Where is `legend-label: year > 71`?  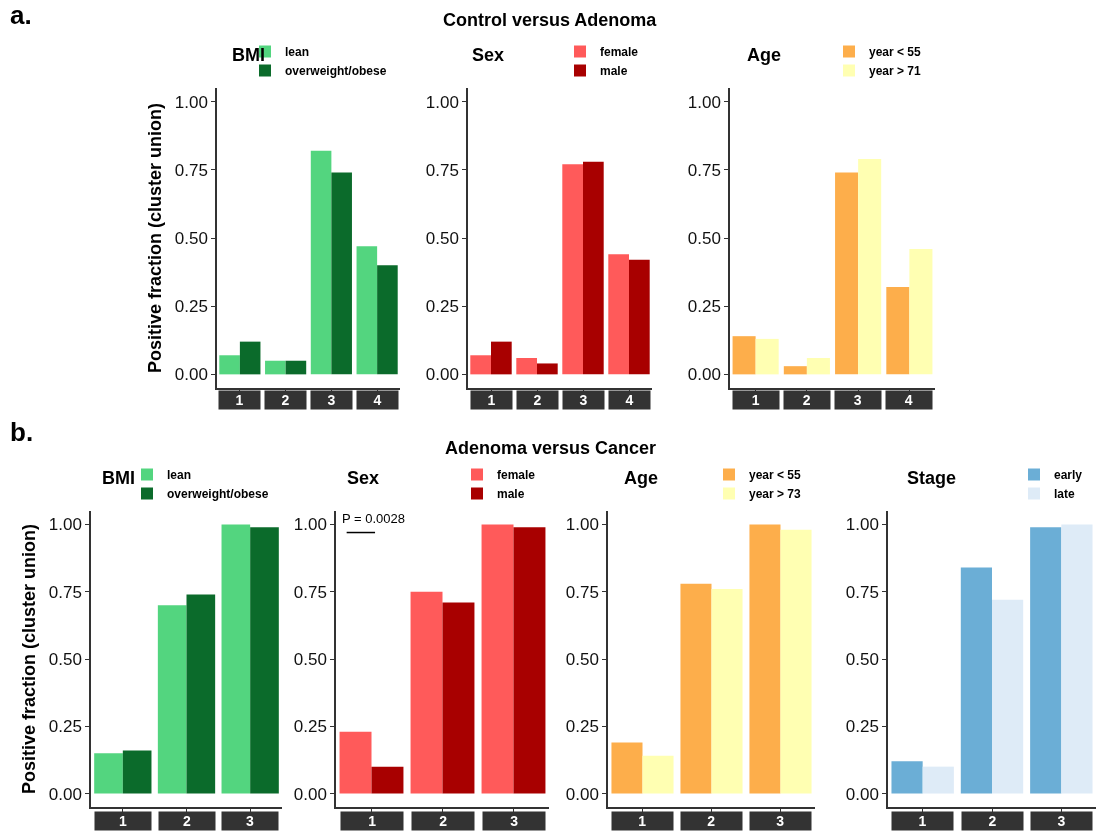 legend-label: year > 71 is located at coordinates (895, 71).